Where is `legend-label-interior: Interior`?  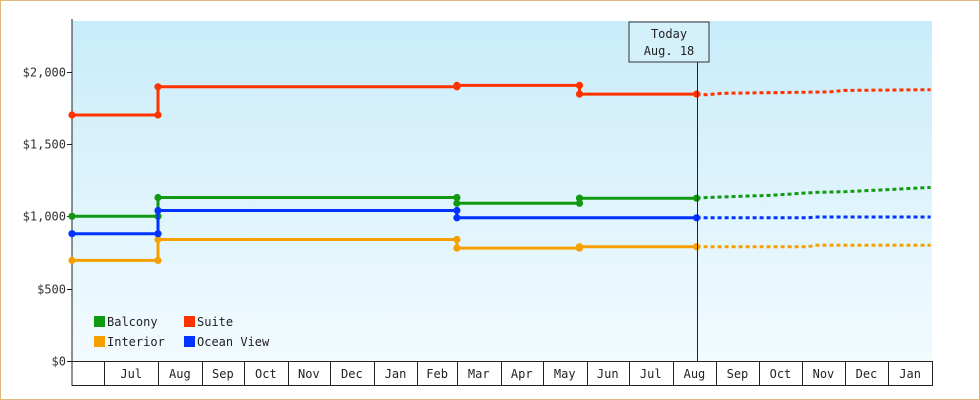
legend-label-interior: Interior is located at coordinates (136, 342).